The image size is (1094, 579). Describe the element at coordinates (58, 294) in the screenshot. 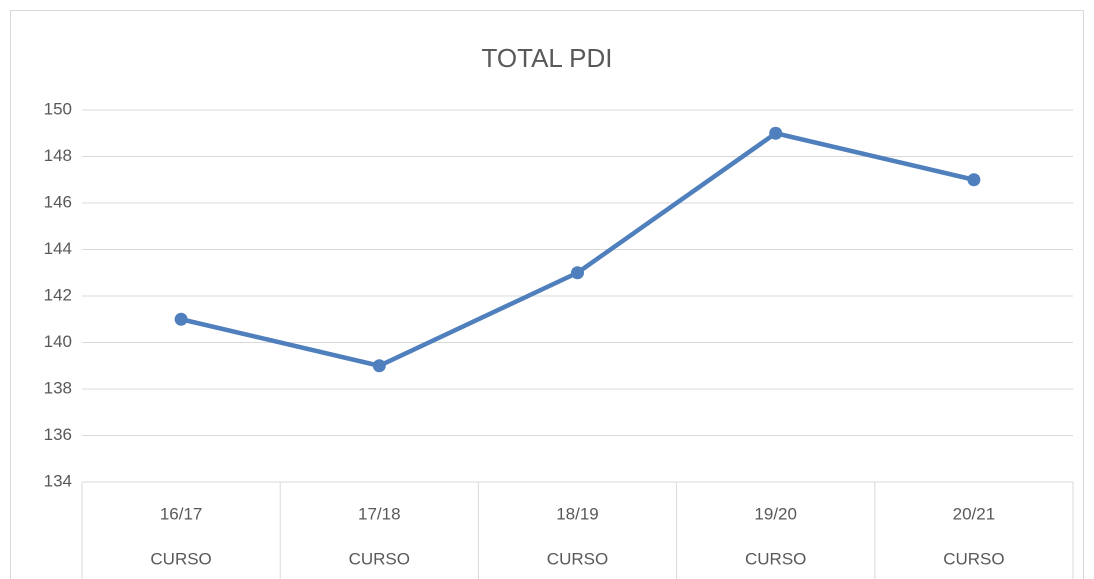

I see `y-tick-label: 142` at that location.